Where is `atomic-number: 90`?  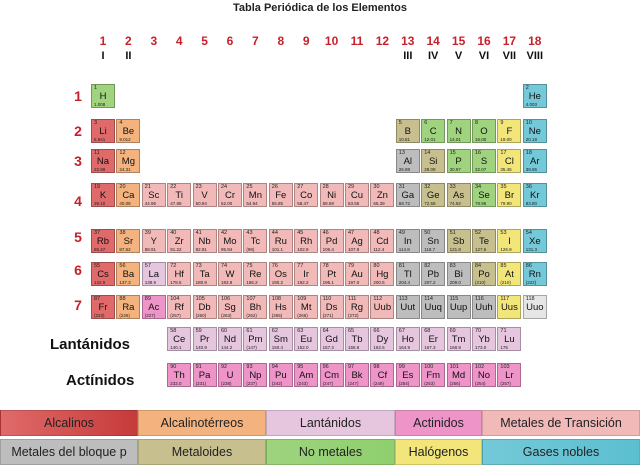 atomic-number: 90 is located at coordinates (173, 367).